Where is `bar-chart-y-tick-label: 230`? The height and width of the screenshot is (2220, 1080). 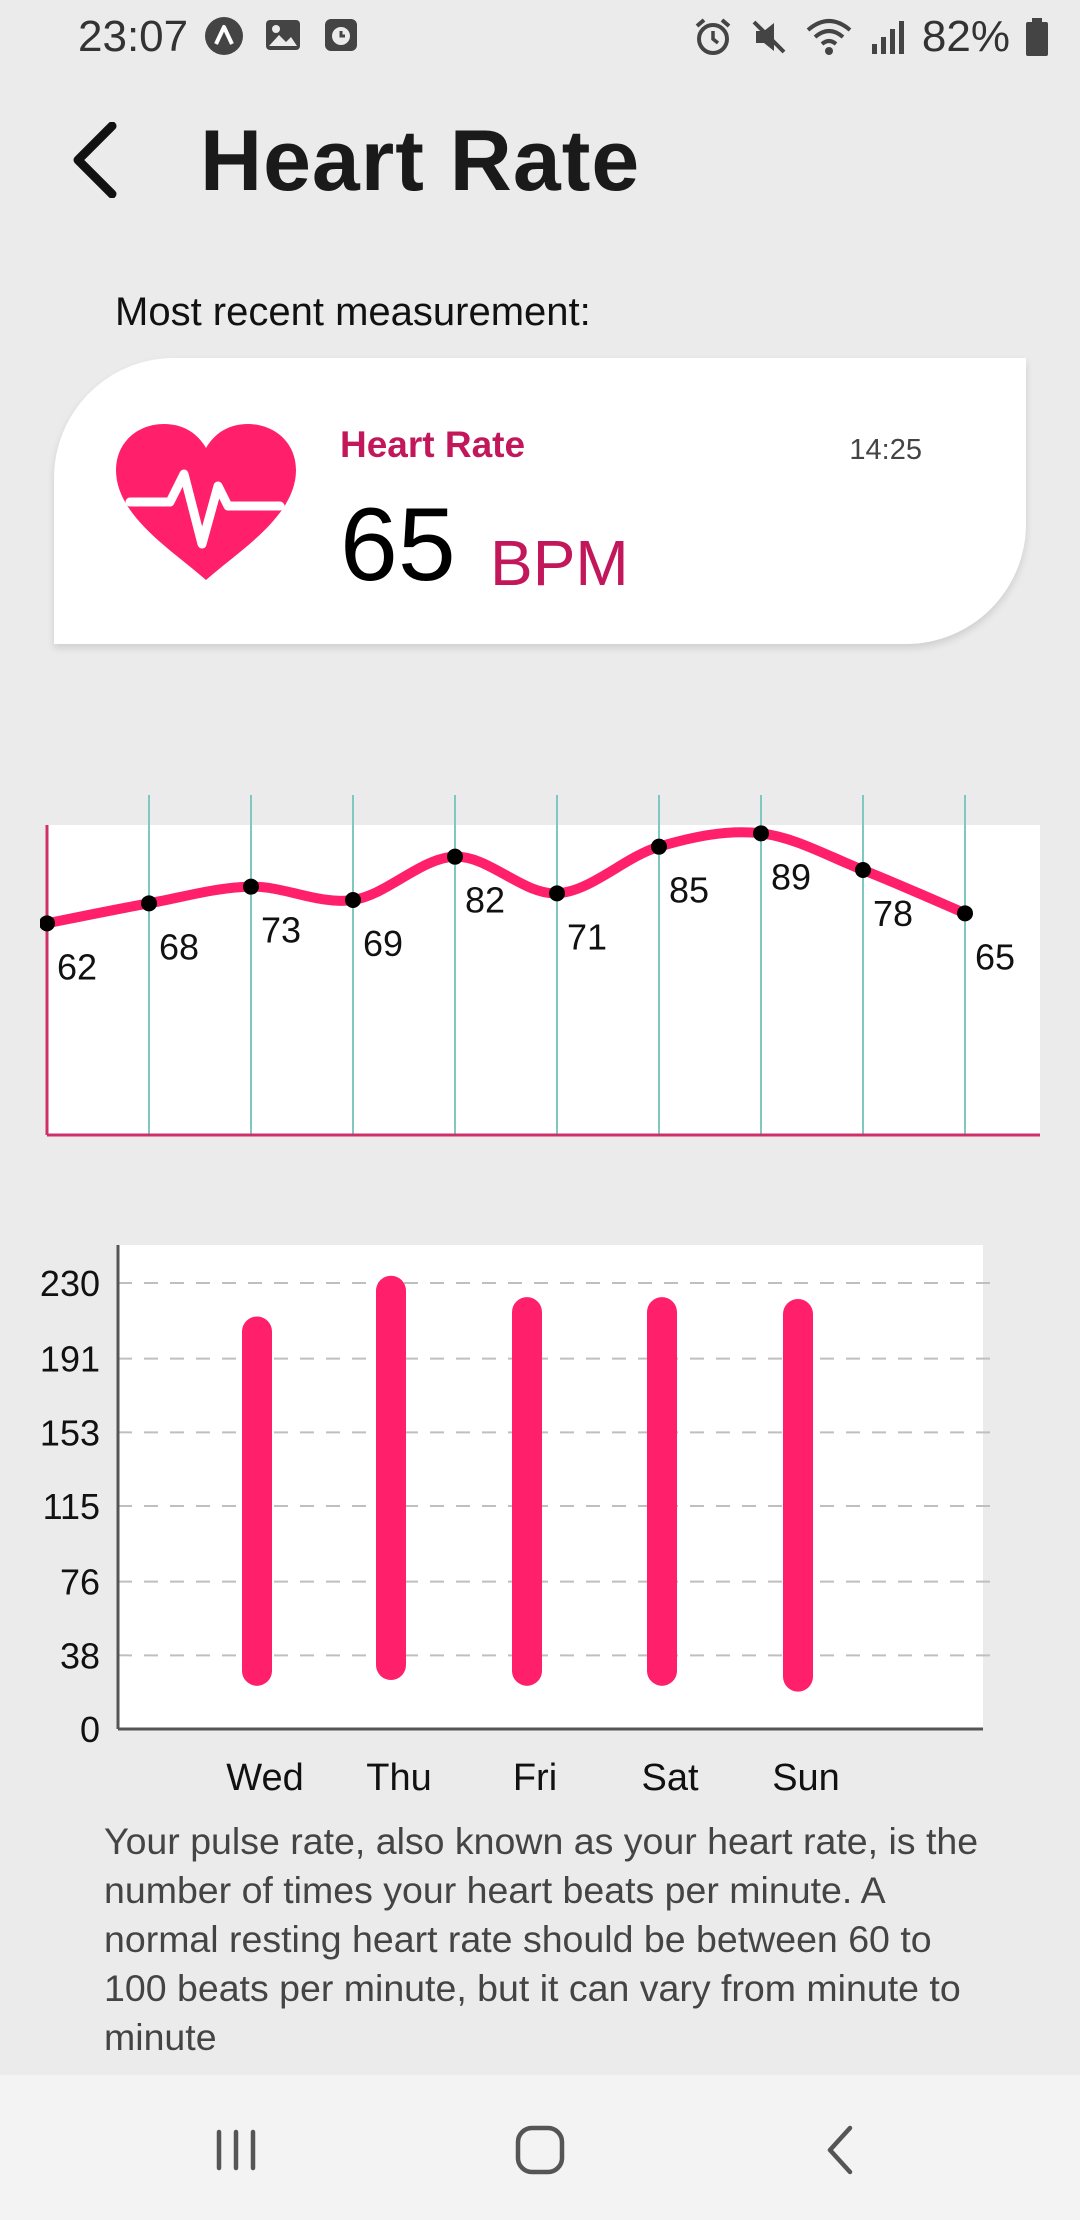
bar-chart-y-tick-label: 230 is located at coordinates (70, 1283).